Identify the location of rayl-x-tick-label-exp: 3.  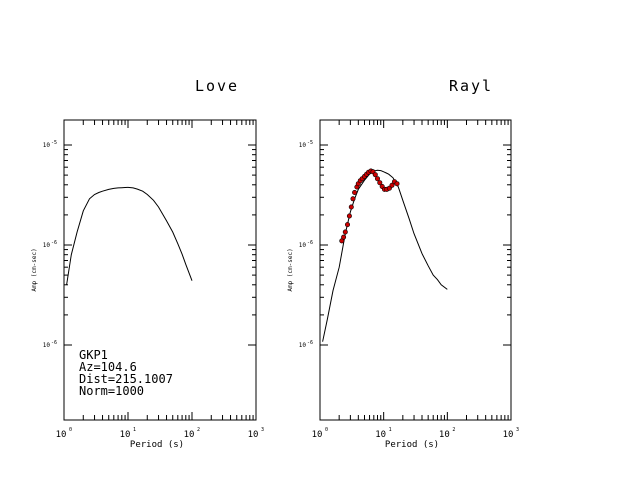
(517, 430).